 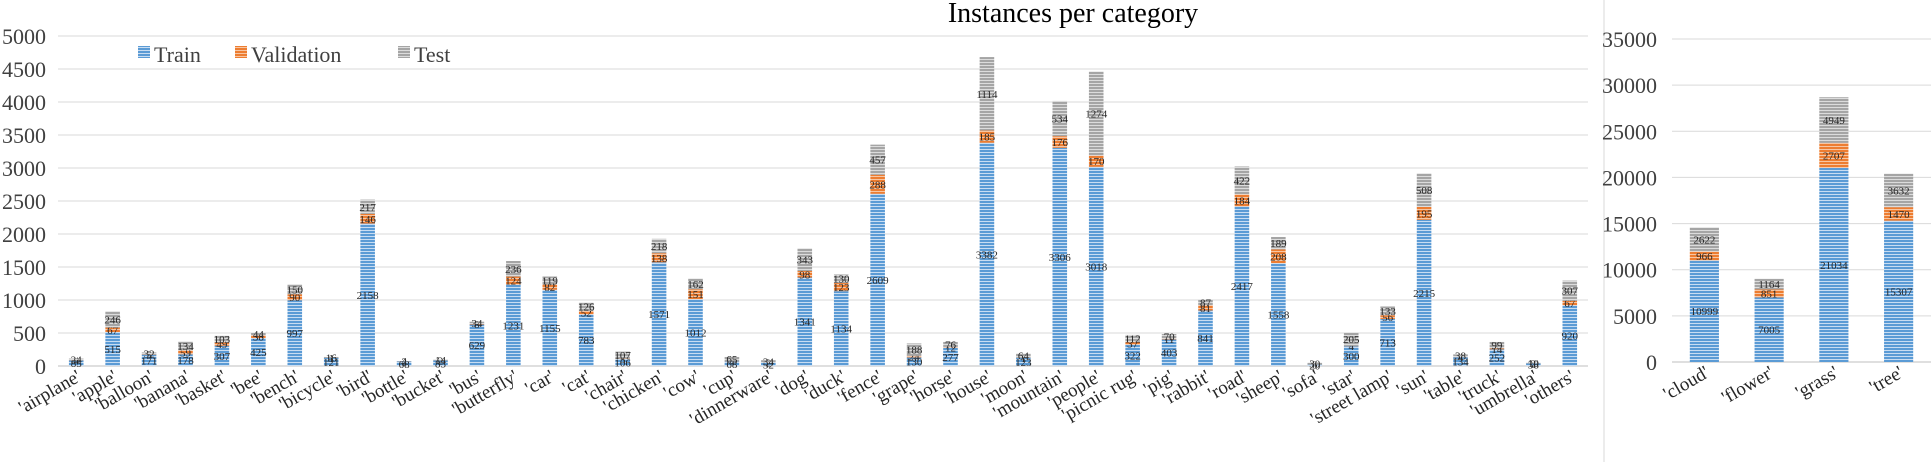 What do you see at coordinates (1206, 303) in the screenshot?
I see `data-label-test: 87` at bounding box center [1206, 303].